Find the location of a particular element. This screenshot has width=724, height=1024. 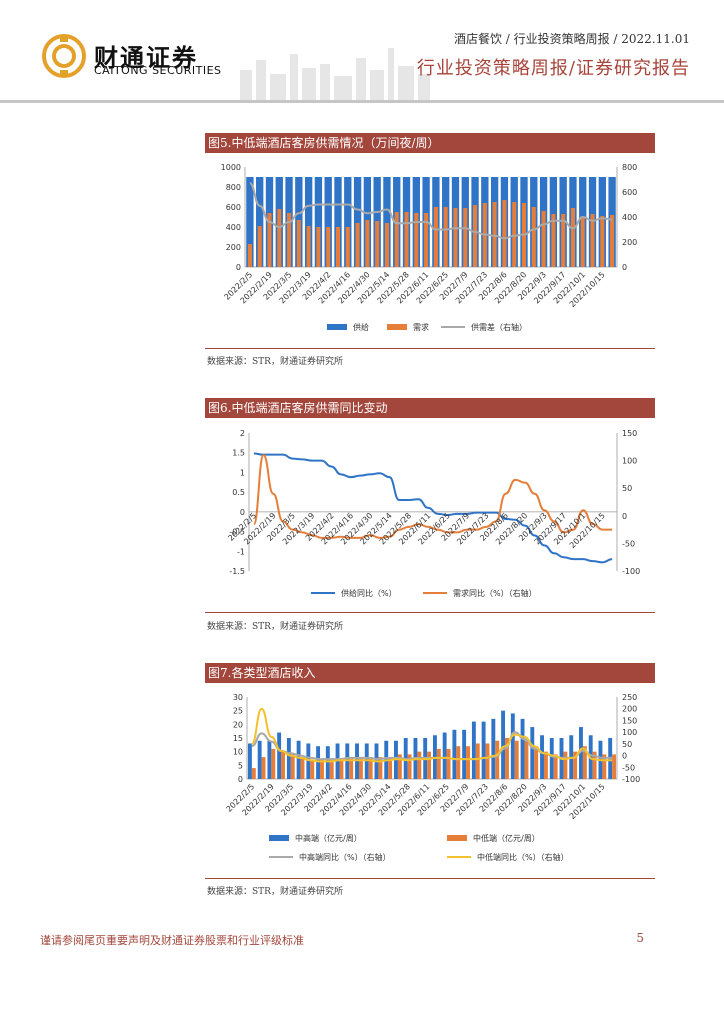

legend-label: 中低端同比（%）（右轴） is located at coordinates (523, 857).